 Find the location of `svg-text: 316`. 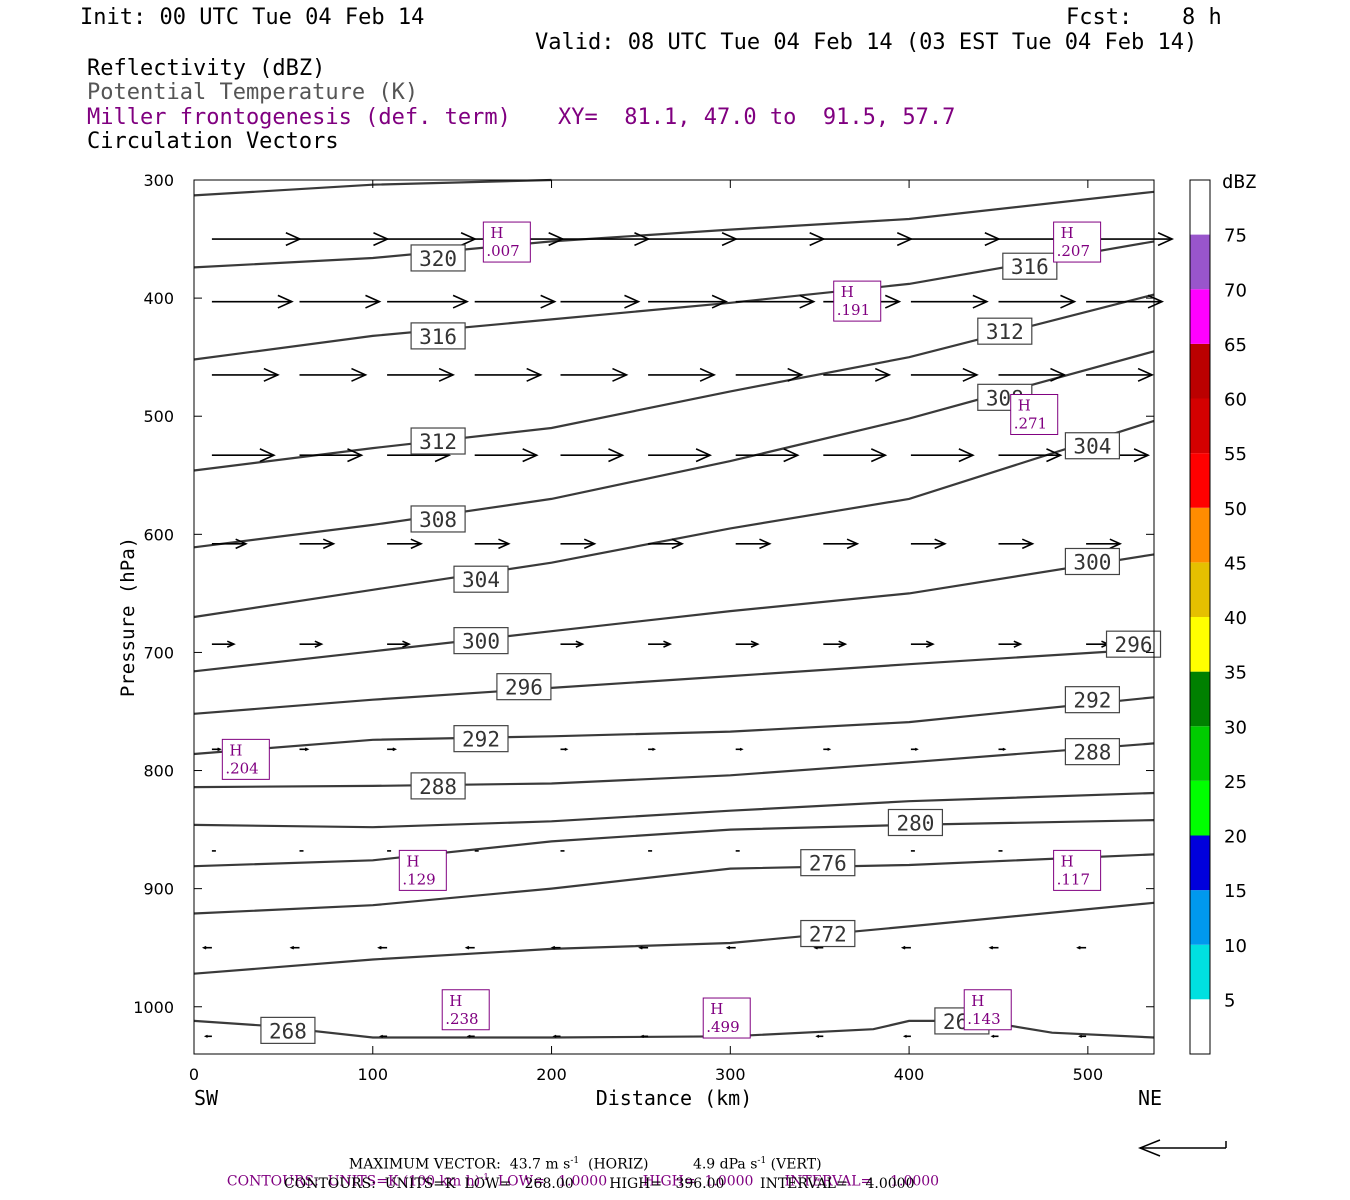

svg-text: 316 is located at coordinates (438, 337).